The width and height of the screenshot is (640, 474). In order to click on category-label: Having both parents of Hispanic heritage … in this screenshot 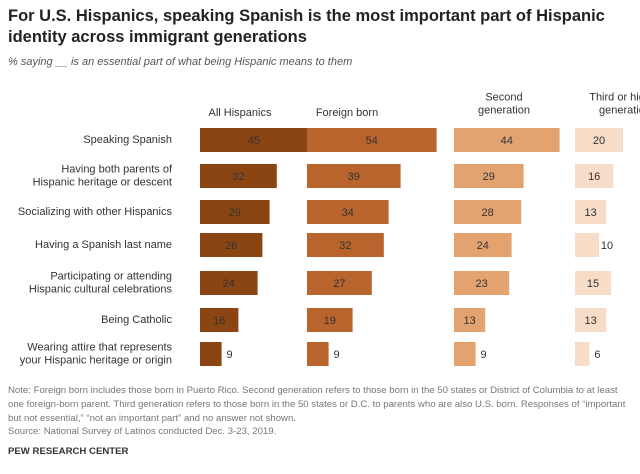, I will do `click(103, 175)`.